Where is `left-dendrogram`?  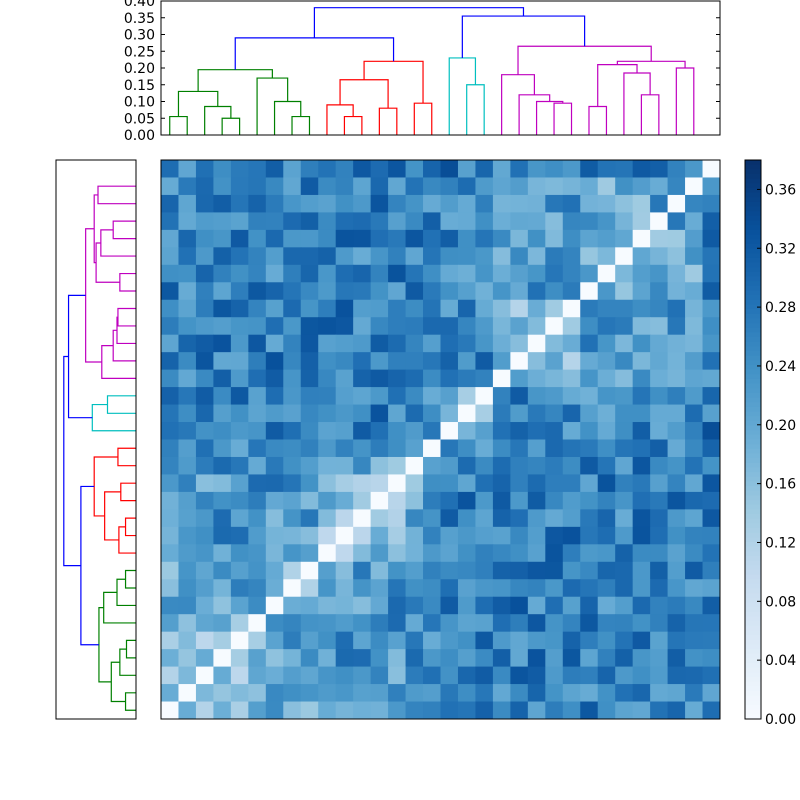 left-dendrogram is located at coordinates (96, 439).